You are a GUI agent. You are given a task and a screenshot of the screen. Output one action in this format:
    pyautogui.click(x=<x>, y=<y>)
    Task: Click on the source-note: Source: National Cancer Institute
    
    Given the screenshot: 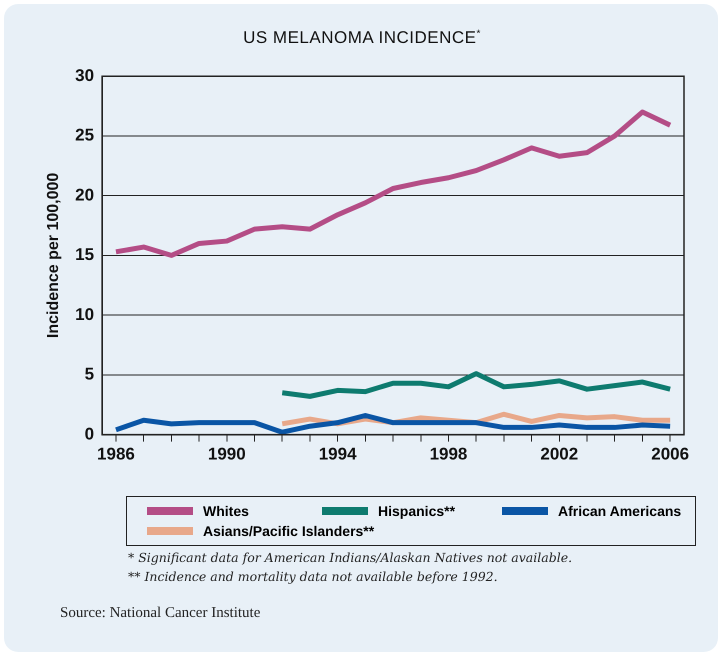 What is the action you would take?
    pyautogui.click(x=160, y=613)
    